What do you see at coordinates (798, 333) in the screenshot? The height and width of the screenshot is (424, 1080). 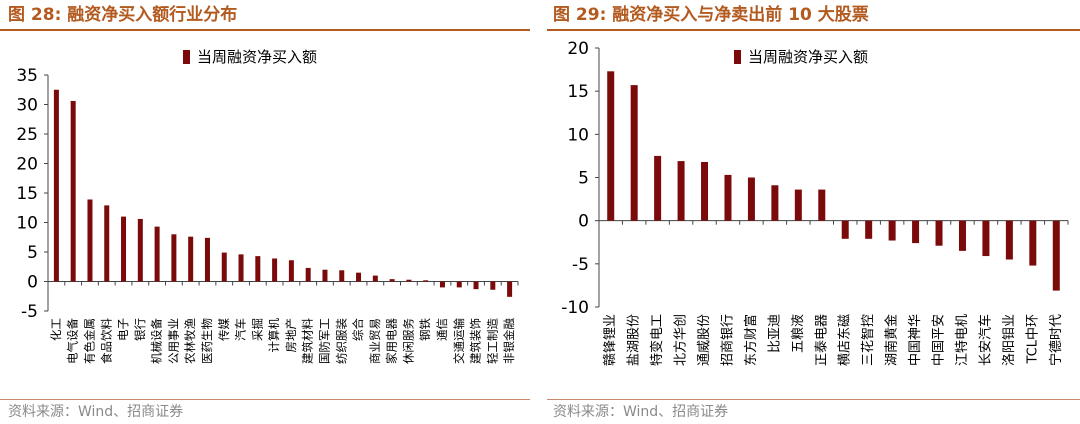 I see `right-category-label: 五粮液` at bounding box center [798, 333].